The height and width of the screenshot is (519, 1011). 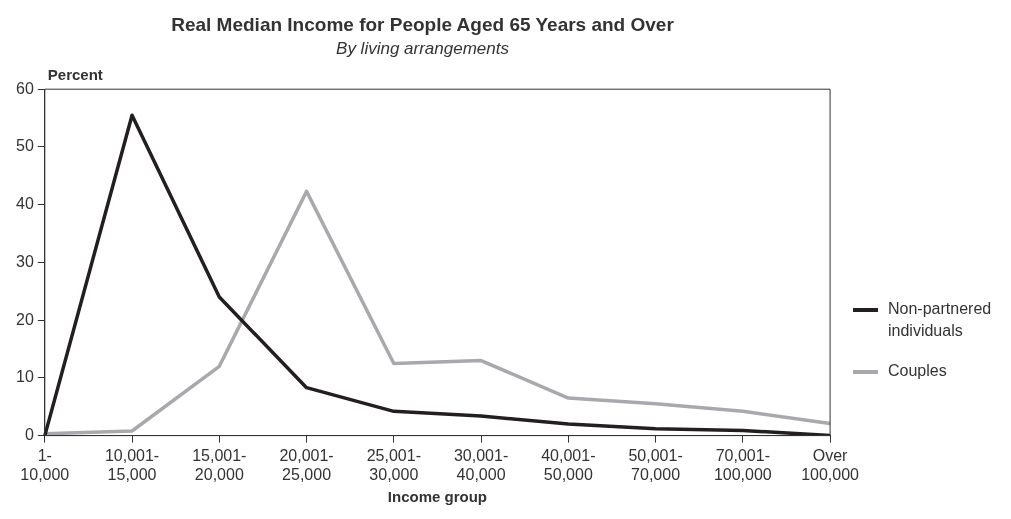 What do you see at coordinates (655, 464) in the screenshot?
I see `x-tick-label: 50,001- 70,000` at bounding box center [655, 464].